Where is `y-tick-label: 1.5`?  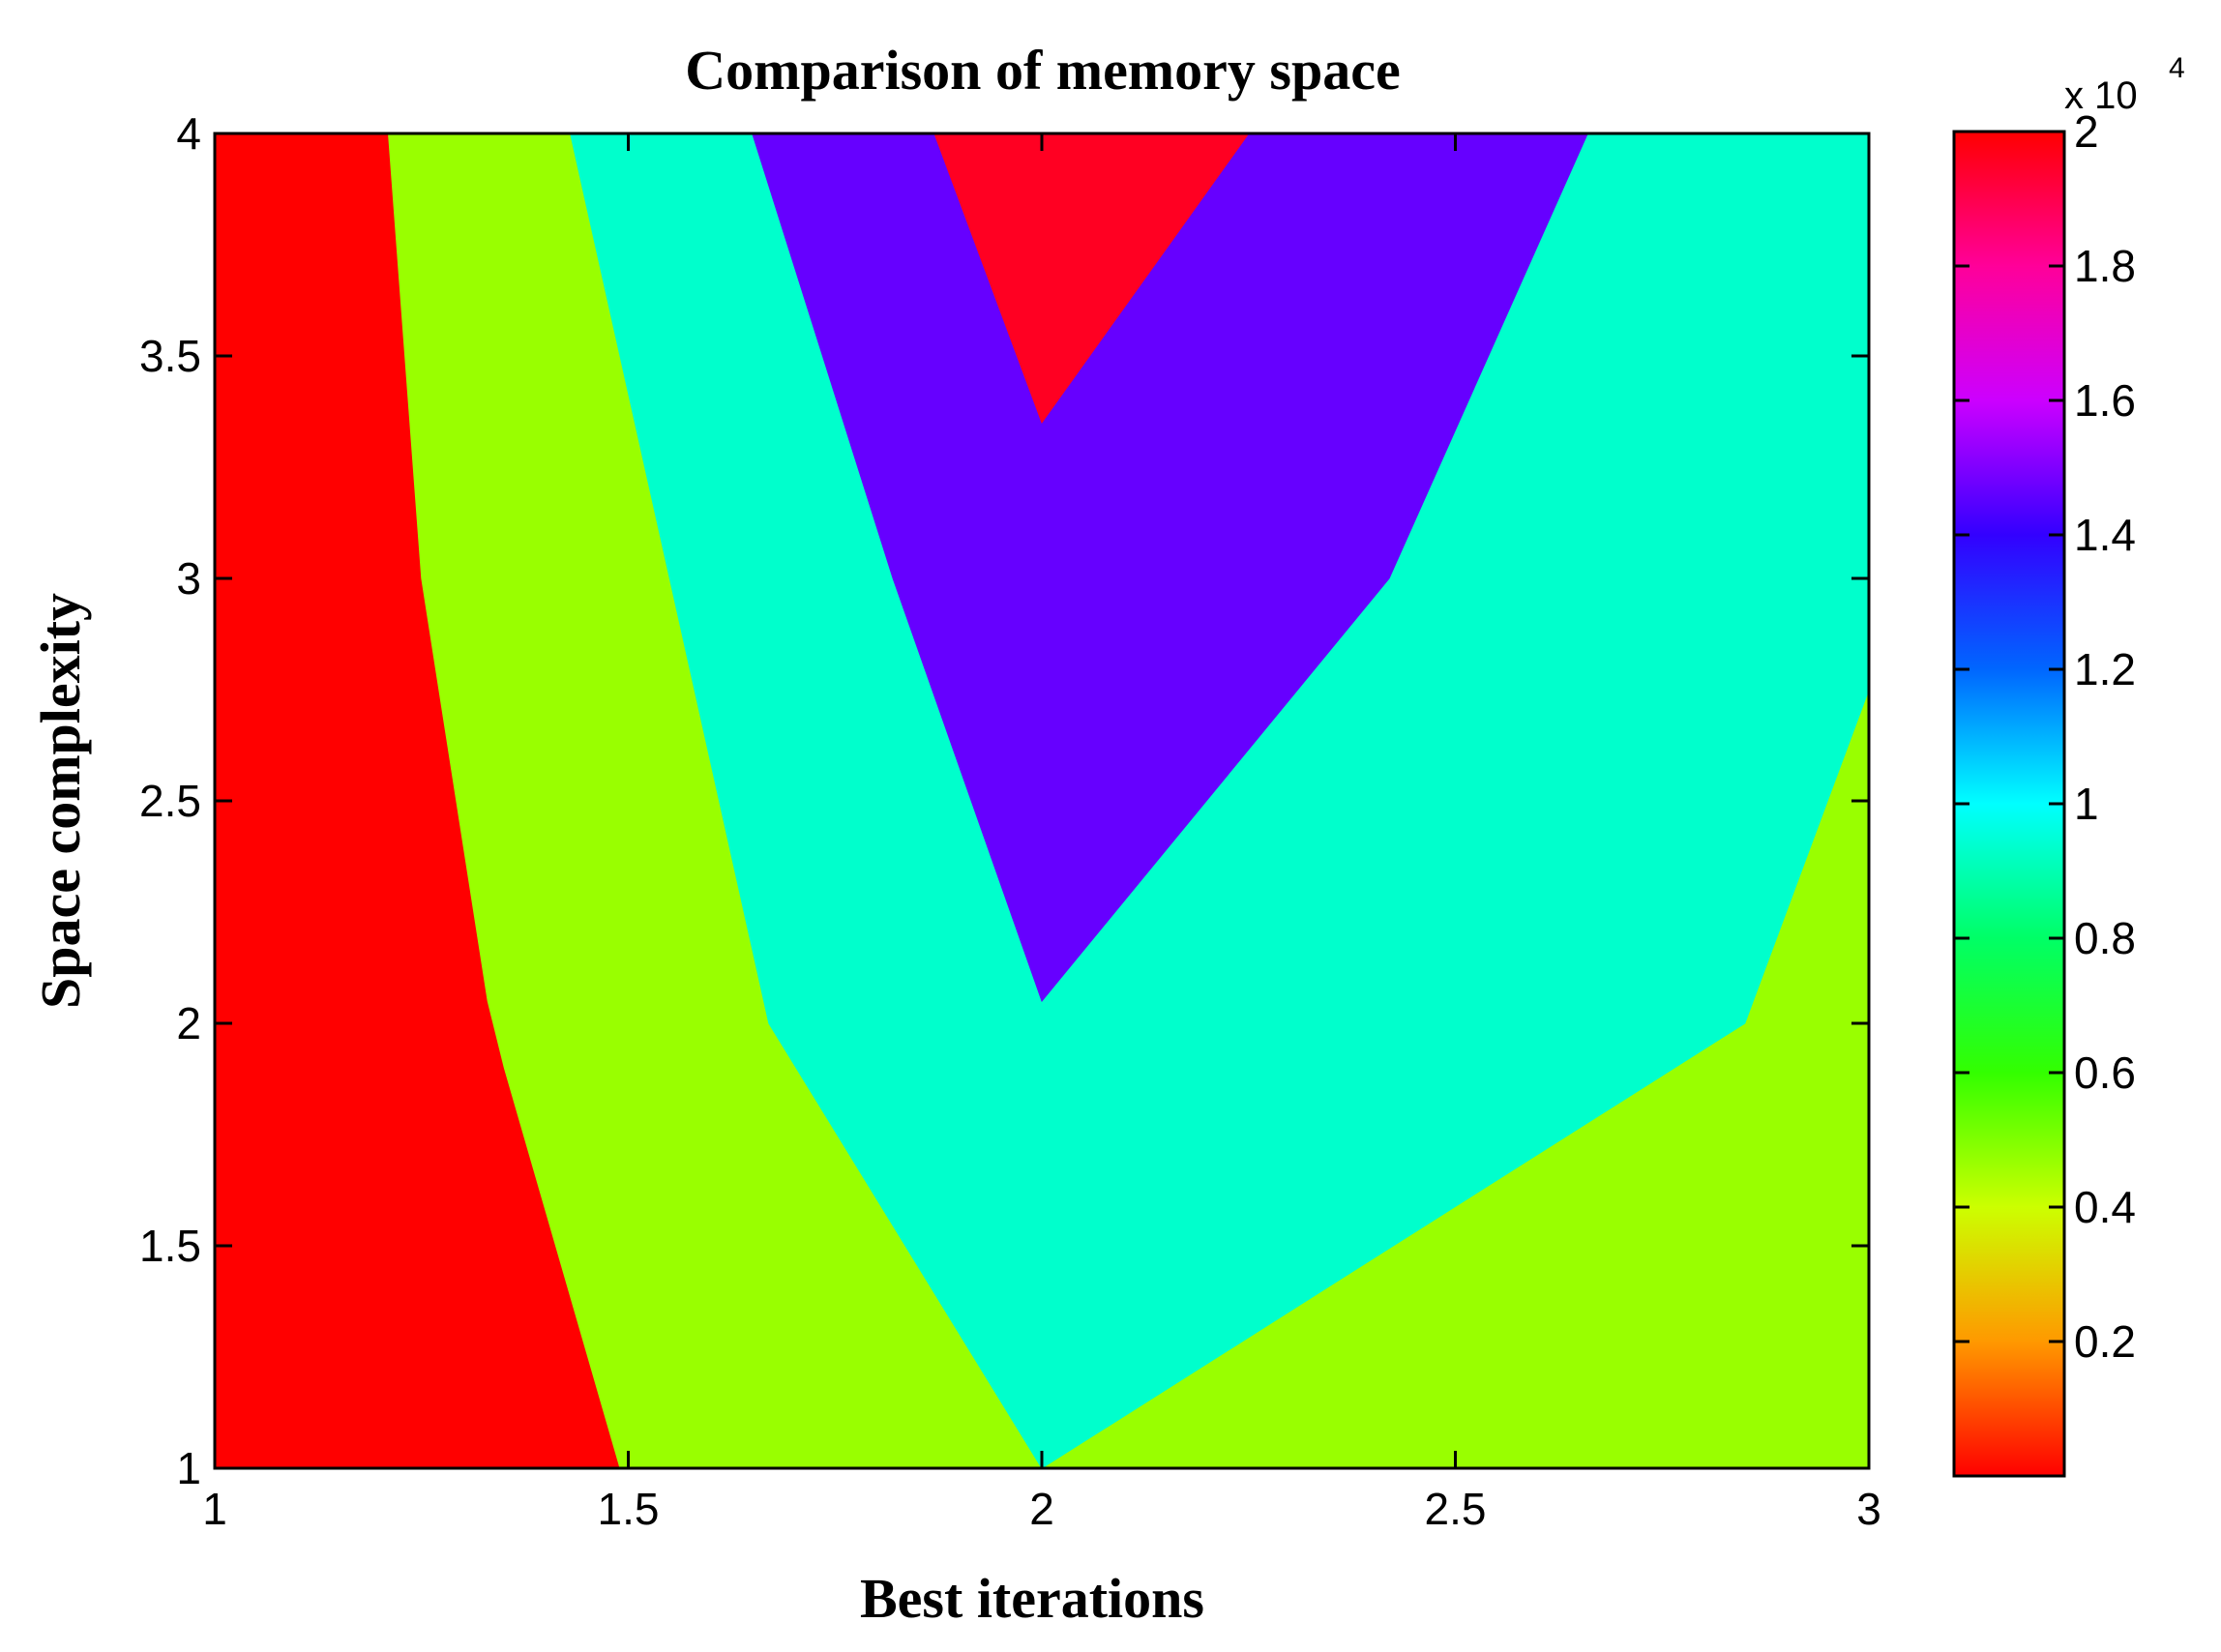 y-tick-label: 1.5 is located at coordinates (170, 1246).